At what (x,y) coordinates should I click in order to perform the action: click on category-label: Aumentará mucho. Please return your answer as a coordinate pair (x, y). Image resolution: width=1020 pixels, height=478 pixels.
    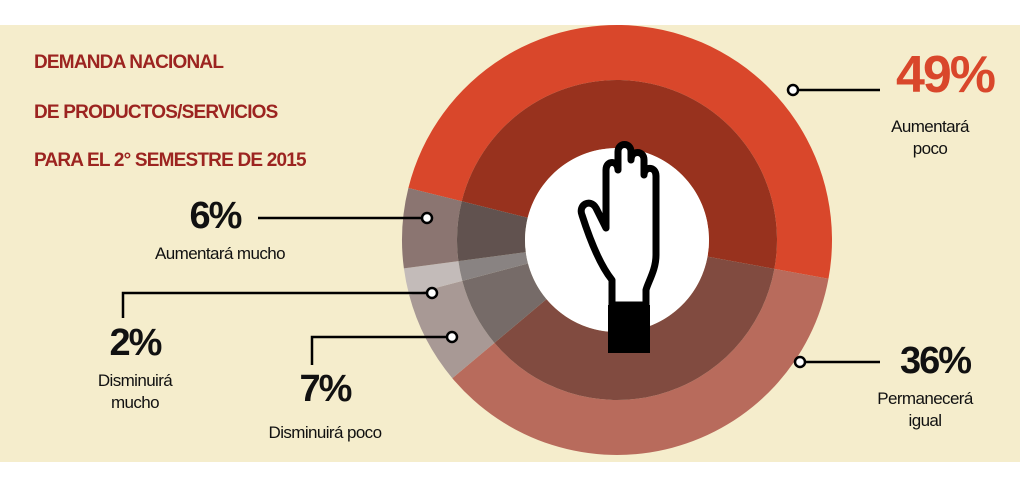
    Looking at the image, I should click on (220, 253).